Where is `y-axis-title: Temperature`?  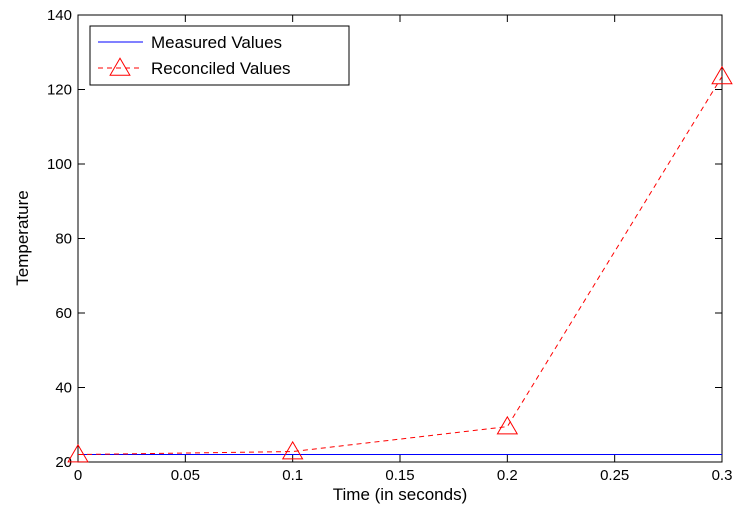 y-axis-title: Temperature is located at coordinates (22, 237).